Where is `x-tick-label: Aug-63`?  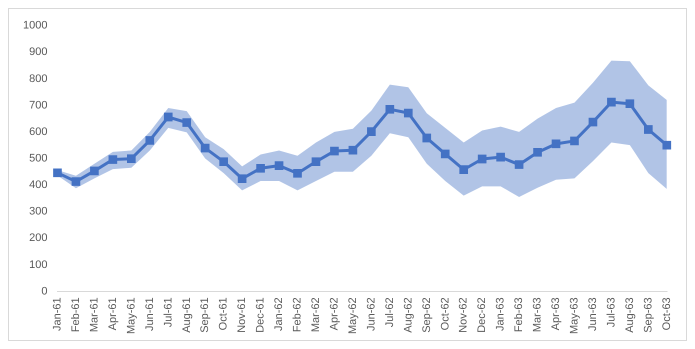 x-tick-label: Aug-63 is located at coordinates (630, 315).